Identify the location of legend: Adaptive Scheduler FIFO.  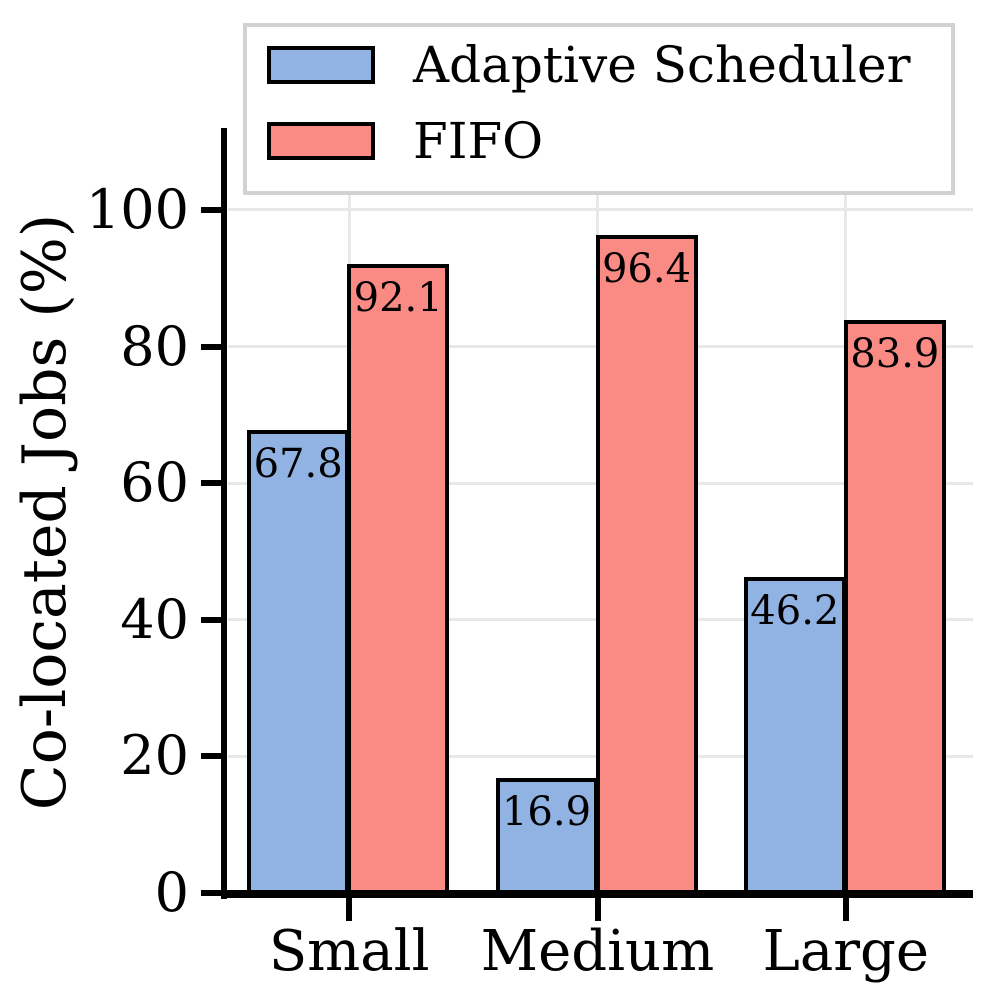
(599, 109).